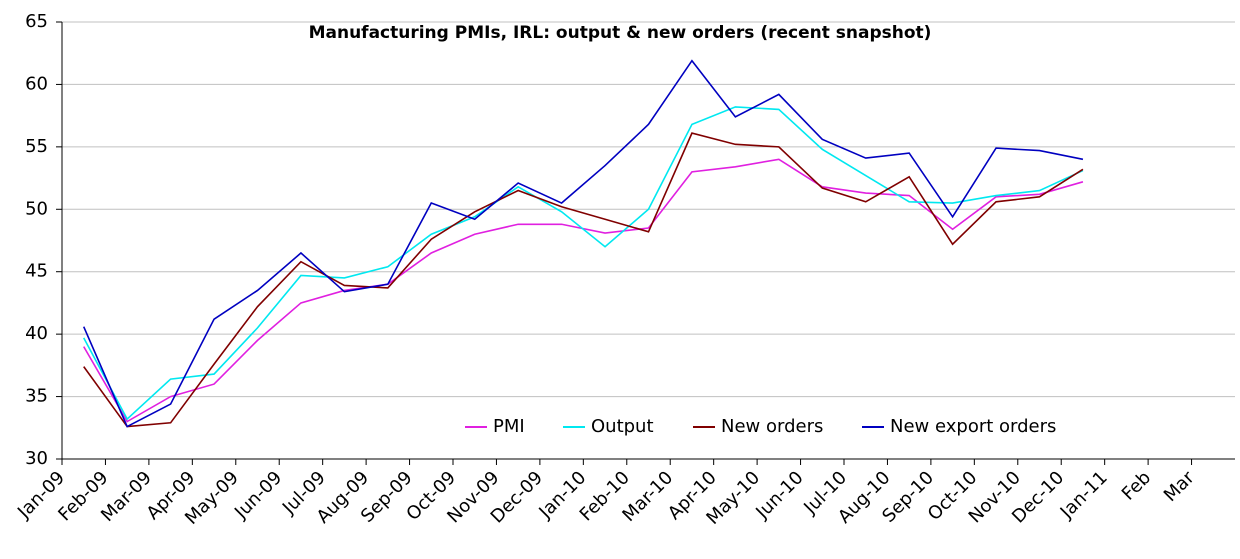 Image resolution: width=1240 pixels, height=559 pixels. Describe the element at coordinates (36, 333) in the screenshot. I see `y-tick-label: 40` at that location.